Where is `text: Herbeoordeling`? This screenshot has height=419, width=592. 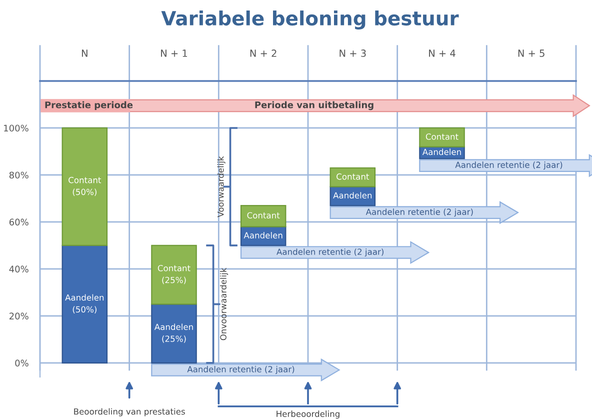
text: Herbeoordeling is located at coordinates (308, 414).